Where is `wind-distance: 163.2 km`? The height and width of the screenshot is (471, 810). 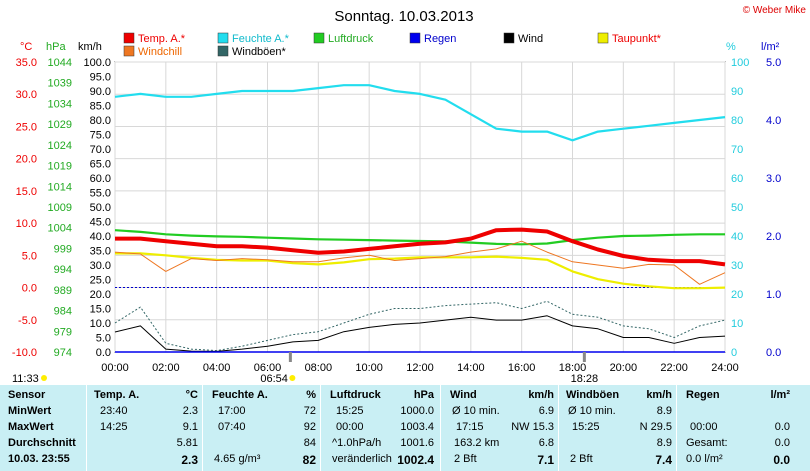 wind-distance: 163.2 km is located at coordinates (477, 443).